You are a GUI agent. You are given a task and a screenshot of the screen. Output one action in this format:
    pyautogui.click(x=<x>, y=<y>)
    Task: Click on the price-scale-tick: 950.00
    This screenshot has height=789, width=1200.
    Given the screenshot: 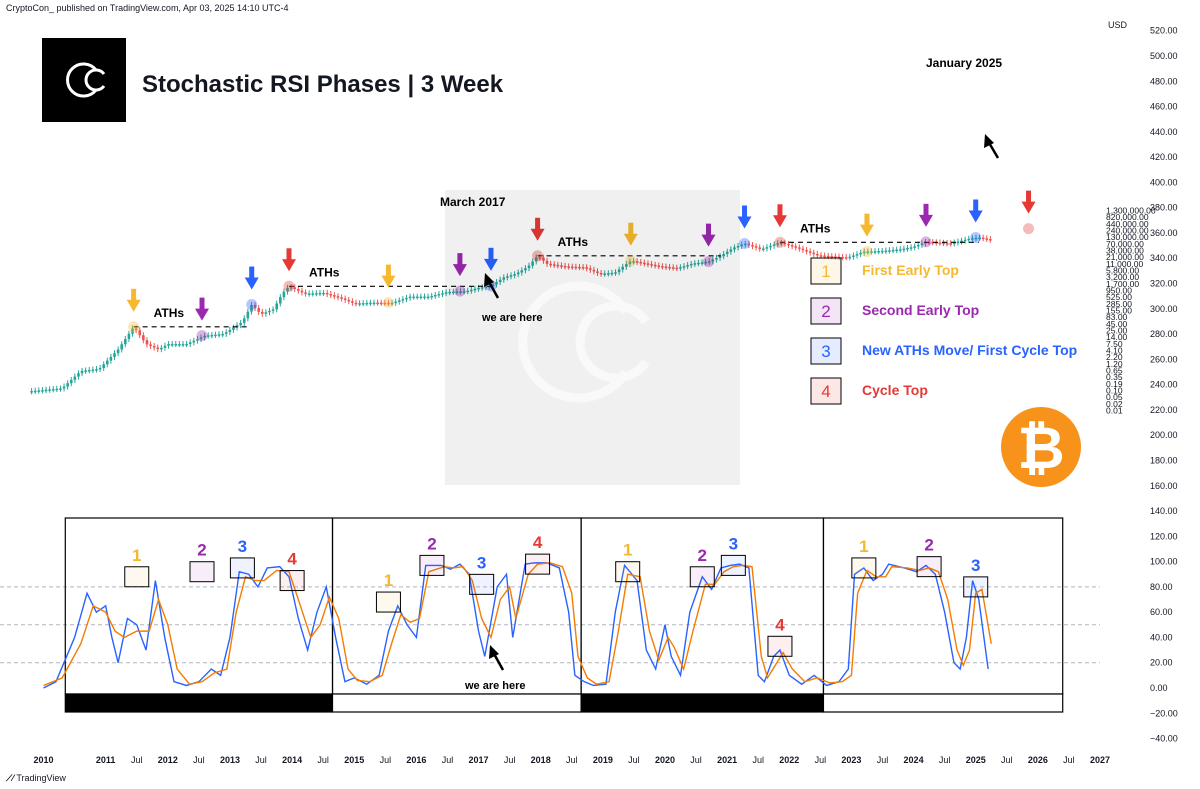 What is the action you would take?
    pyautogui.click(x=1119, y=291)
    